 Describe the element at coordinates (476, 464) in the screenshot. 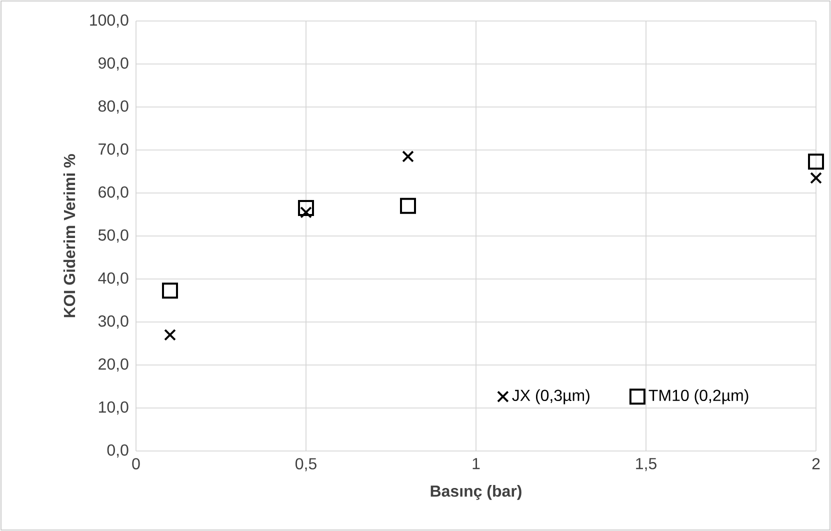

I see `x-tick-label: 1` at that location.